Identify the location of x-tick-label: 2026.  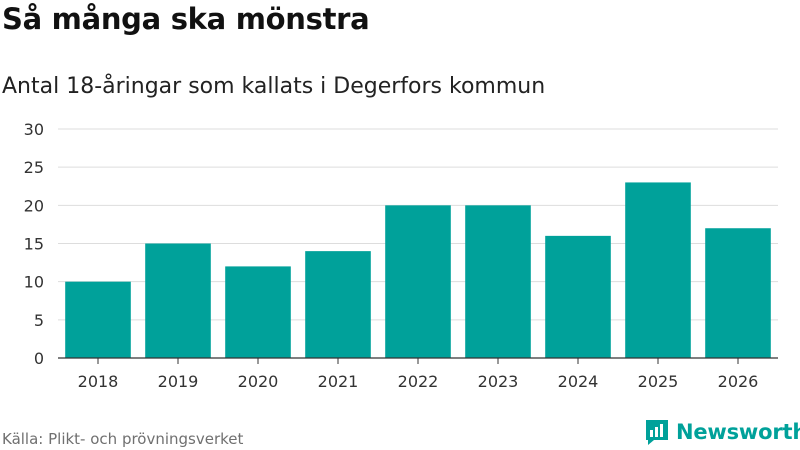
(738, 381).